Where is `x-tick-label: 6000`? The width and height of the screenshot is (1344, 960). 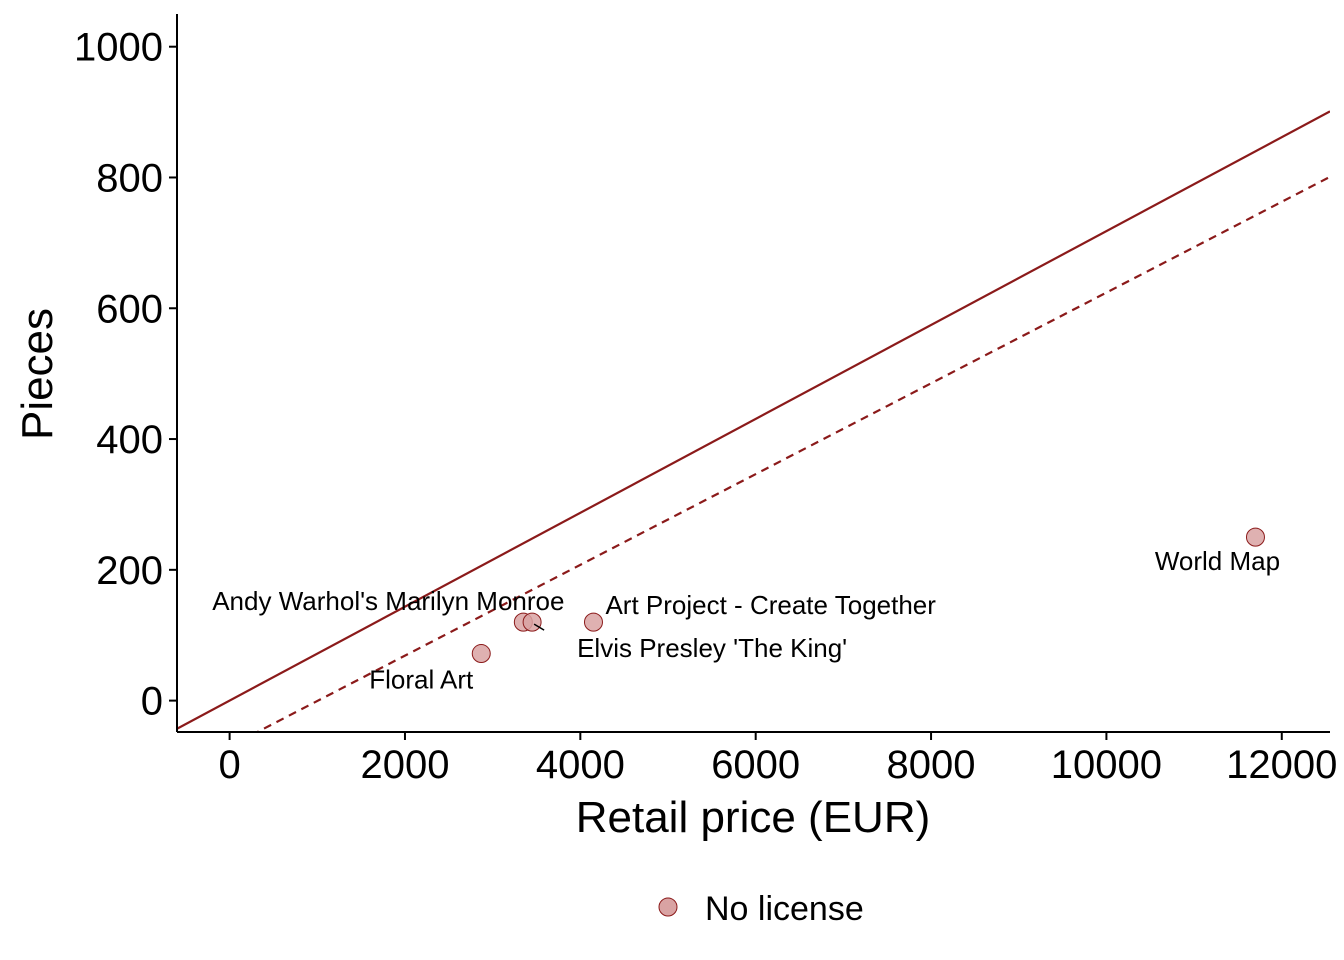
x-tick-label: 6000 is located at coordinates (755, 765).